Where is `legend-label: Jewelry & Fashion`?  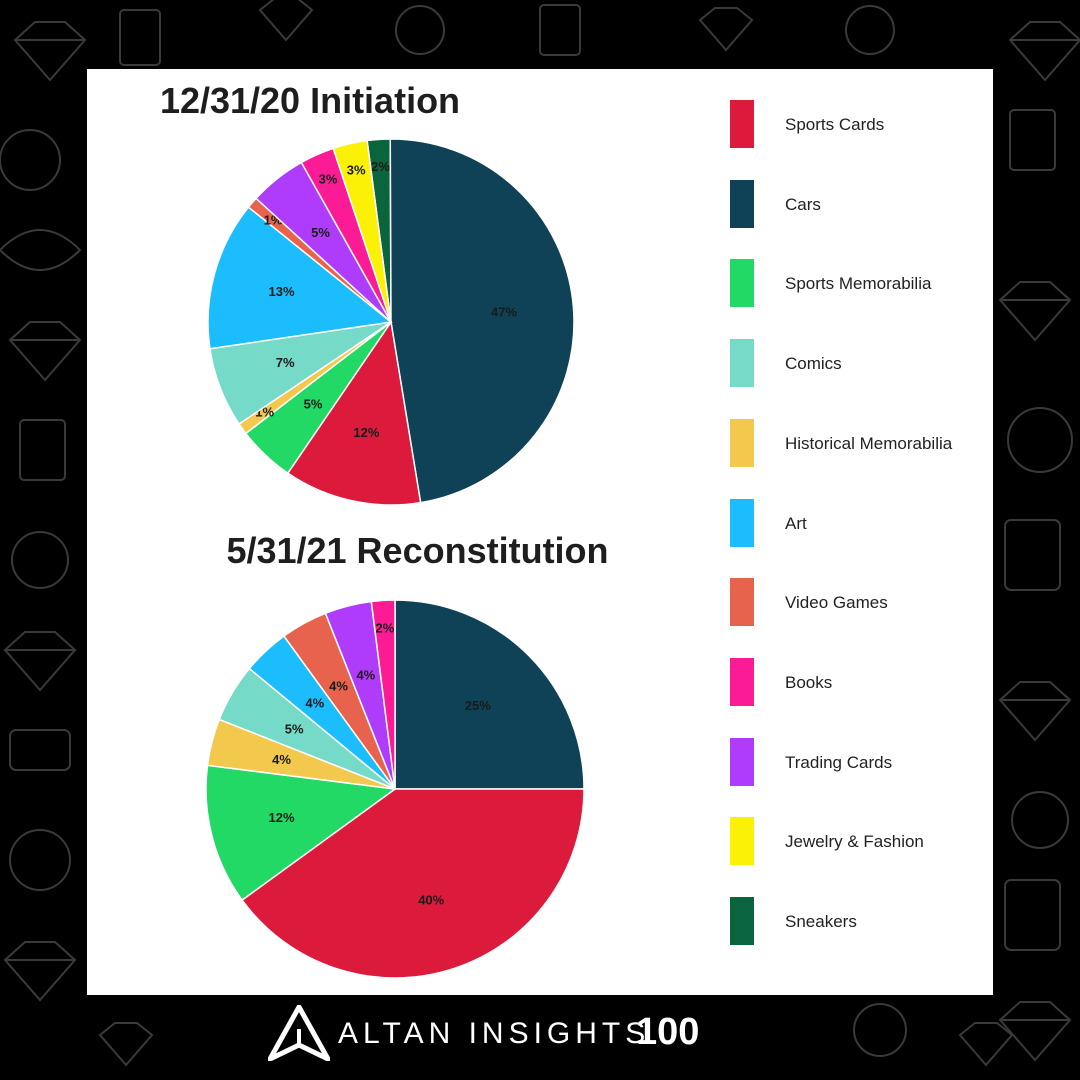 legend-label: Jewelry & Fashion is located at coordinates (854, 842).